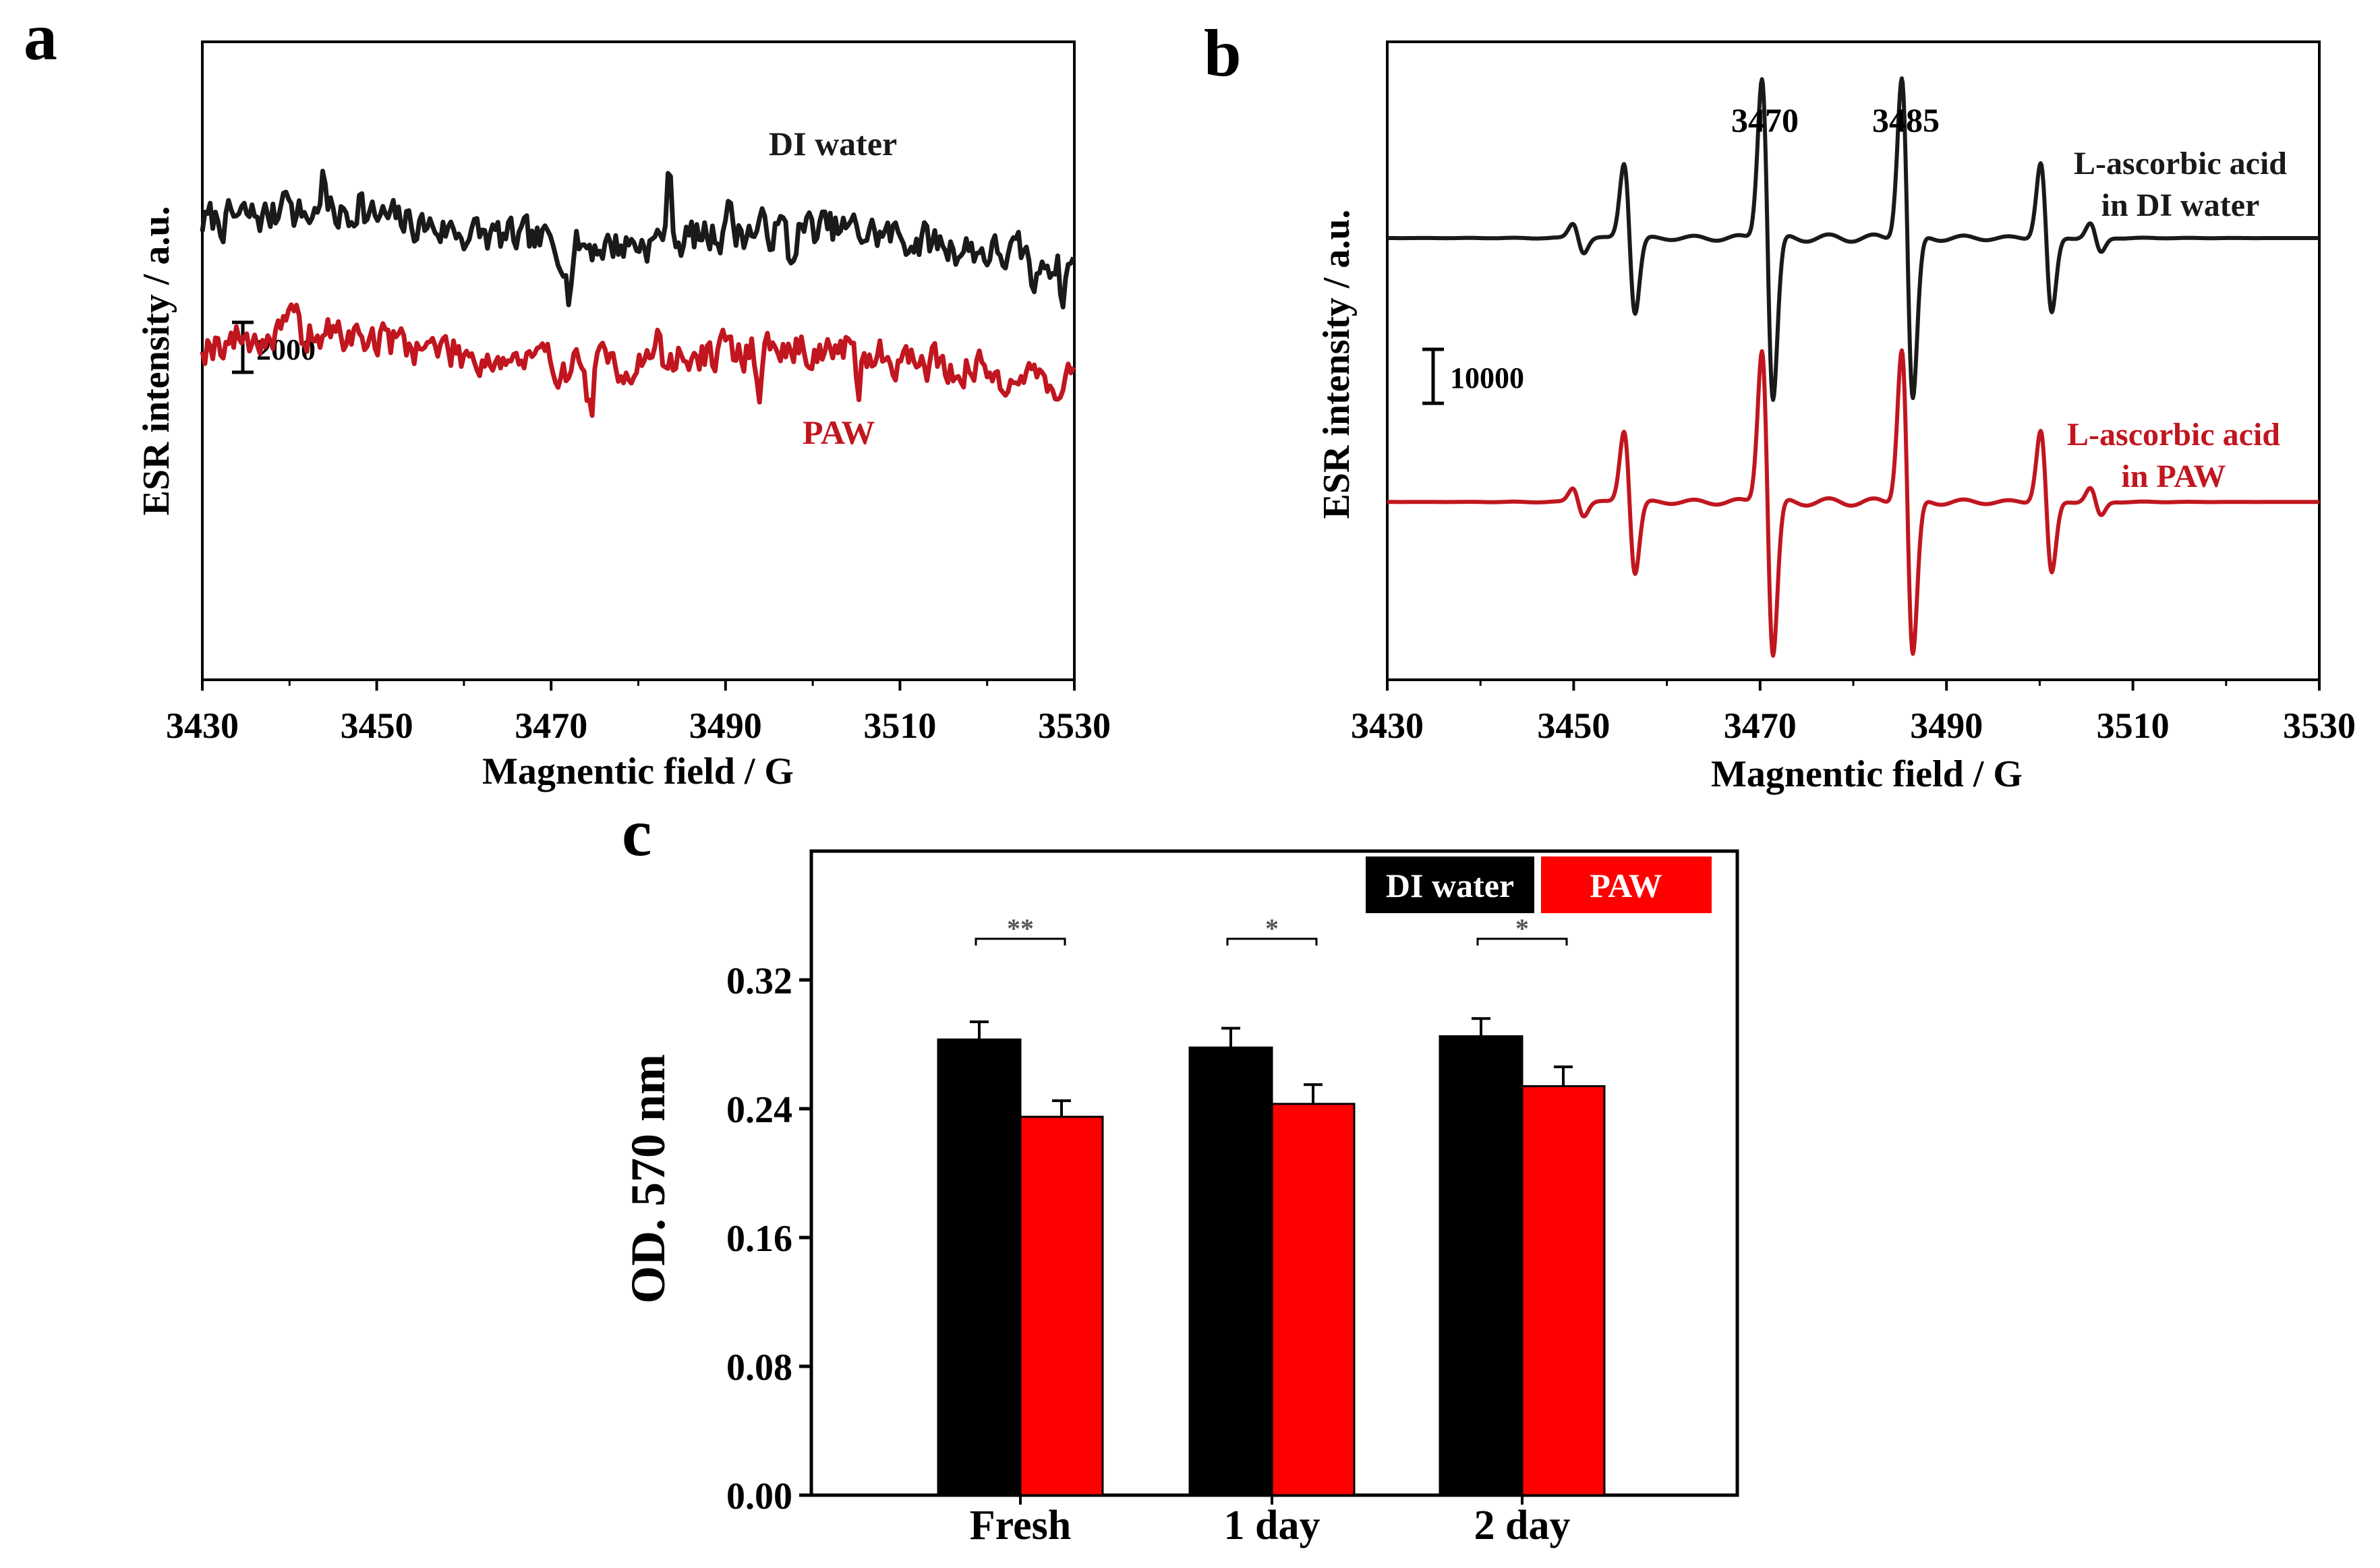 This screenshot has height=1568, width=2380. I want to click on error-bars, so click(1271, 1067).